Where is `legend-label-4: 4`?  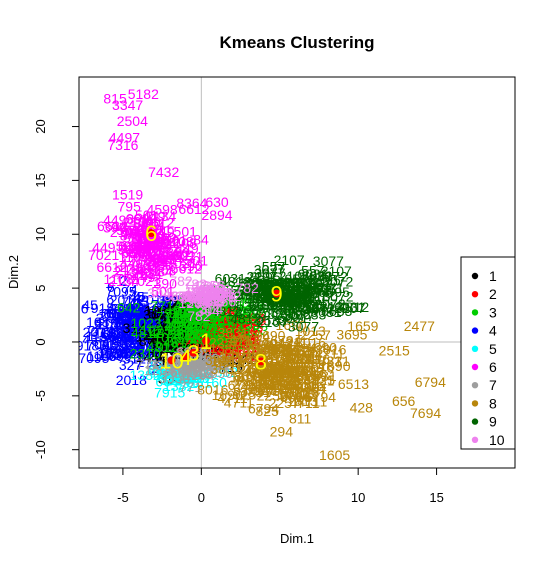 legend-label-4: 4 is located at coordinates (493, 331).